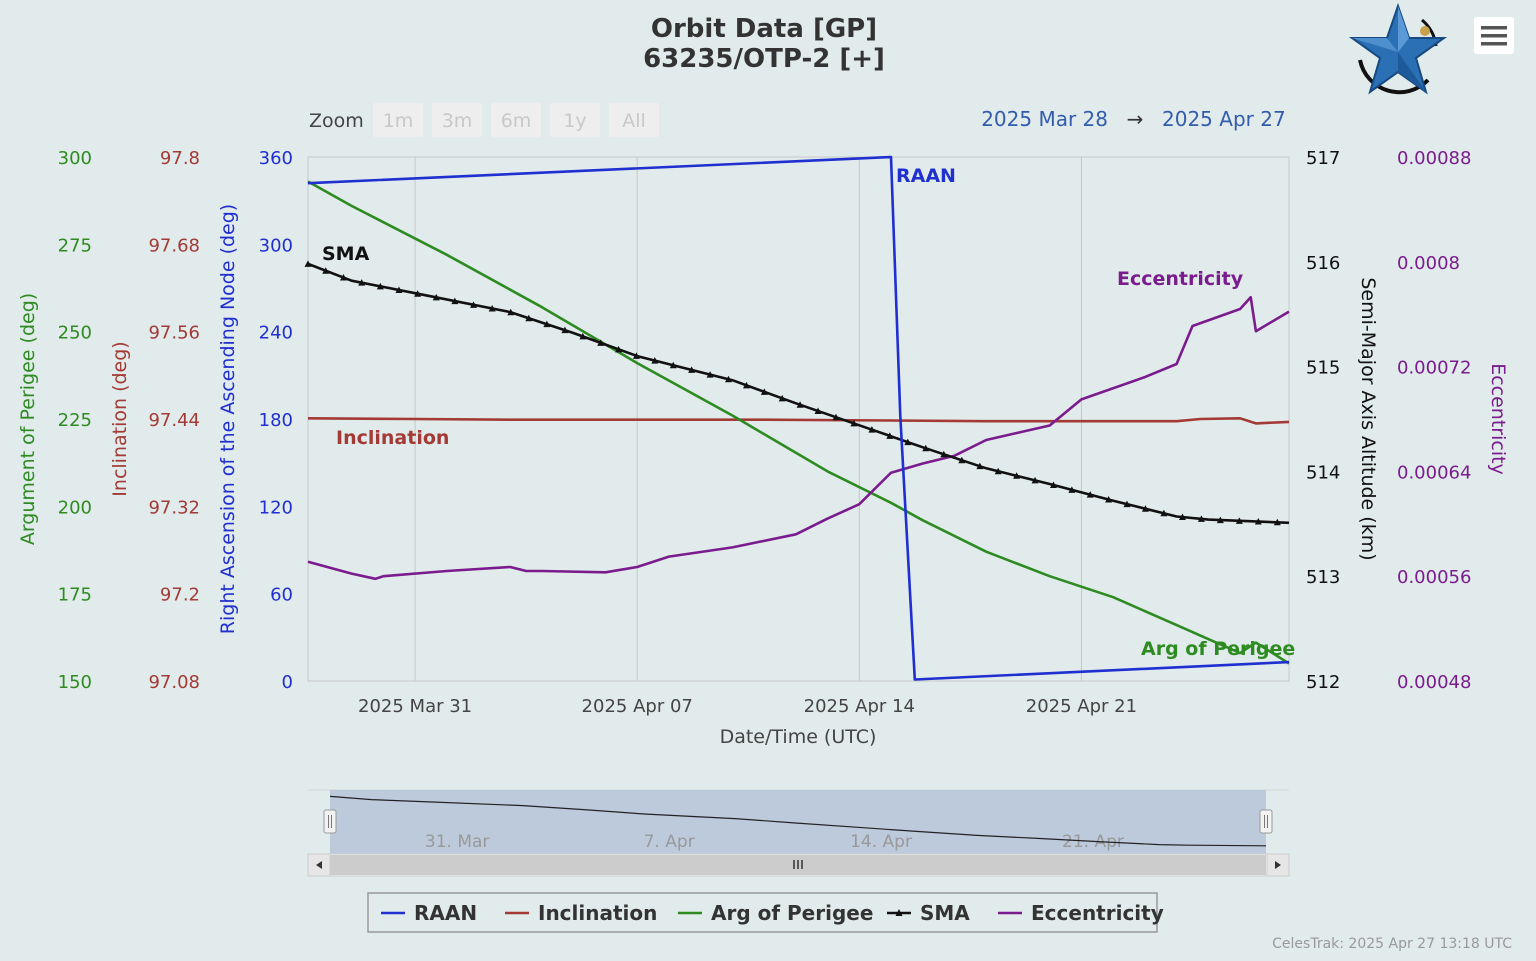 This screenshot has height=961, width=1536. I want to click on aop-tick-label: 200, so click(75, 507).